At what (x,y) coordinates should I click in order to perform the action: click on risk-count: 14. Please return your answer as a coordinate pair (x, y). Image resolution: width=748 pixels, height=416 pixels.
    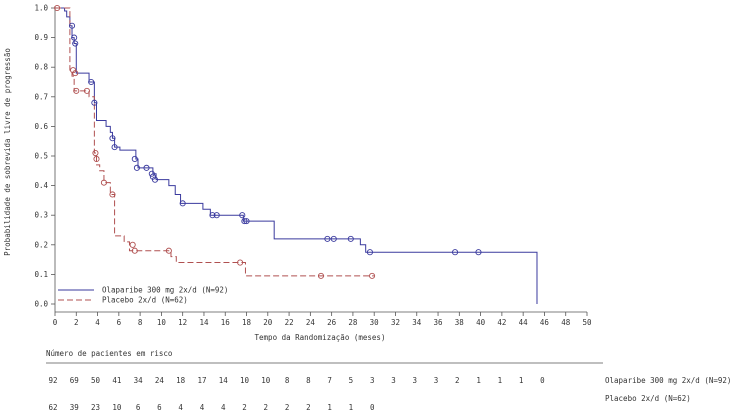
    Looking at the image, I should click on (224, 380).